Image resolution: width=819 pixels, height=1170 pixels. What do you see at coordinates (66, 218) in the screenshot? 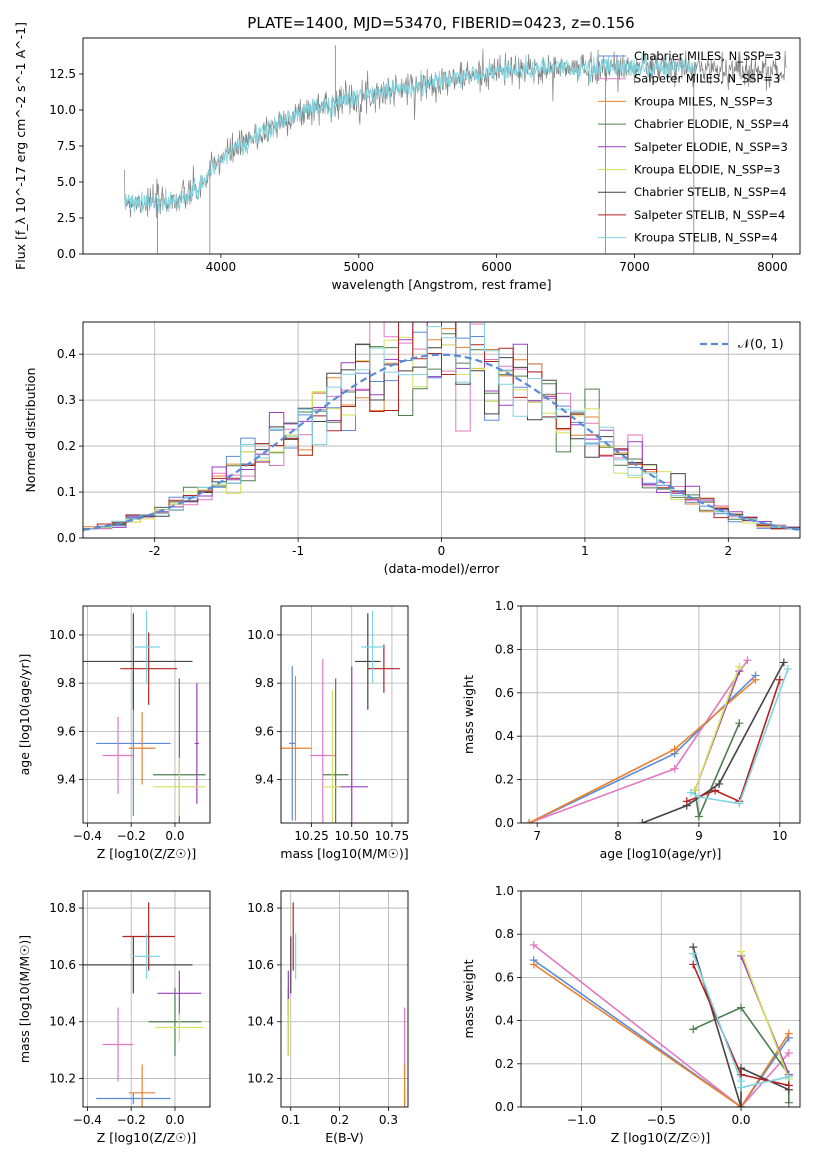
I see `y-tick-label: 2.5` at bounding box center [66, 218].